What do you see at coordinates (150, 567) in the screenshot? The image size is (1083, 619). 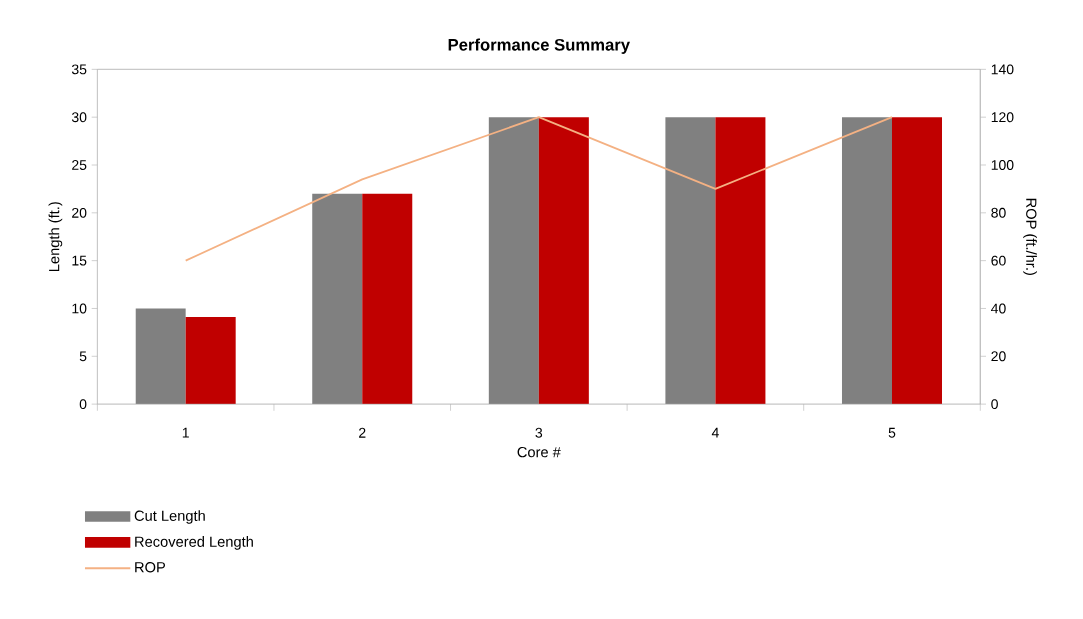 I see `legend-label: ROP` at bounding box center [150, 567].